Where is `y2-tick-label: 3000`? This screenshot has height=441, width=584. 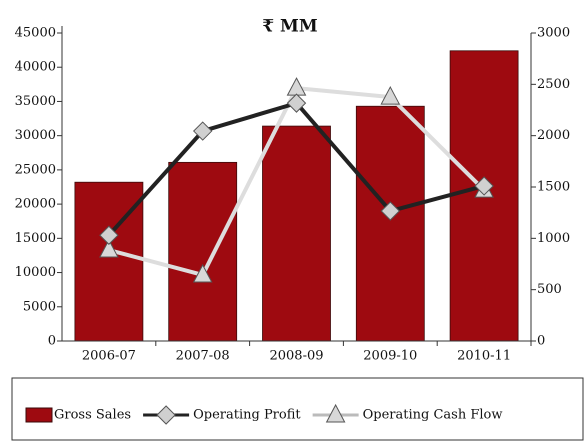
y2-tick-label: 3000 is located at coordinates (553, 33).